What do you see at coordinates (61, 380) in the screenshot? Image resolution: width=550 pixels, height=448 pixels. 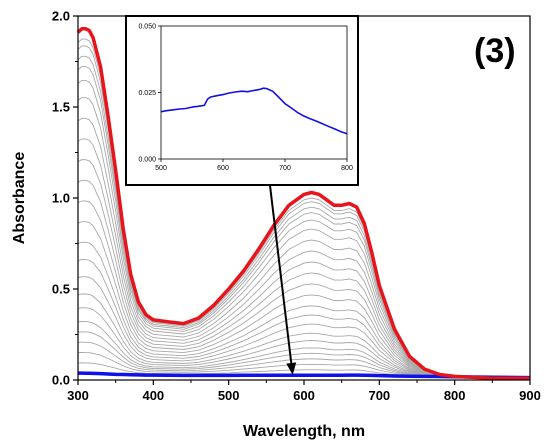 I see `y-tick-label-0: 0.0` at bounding box center [61, 380].